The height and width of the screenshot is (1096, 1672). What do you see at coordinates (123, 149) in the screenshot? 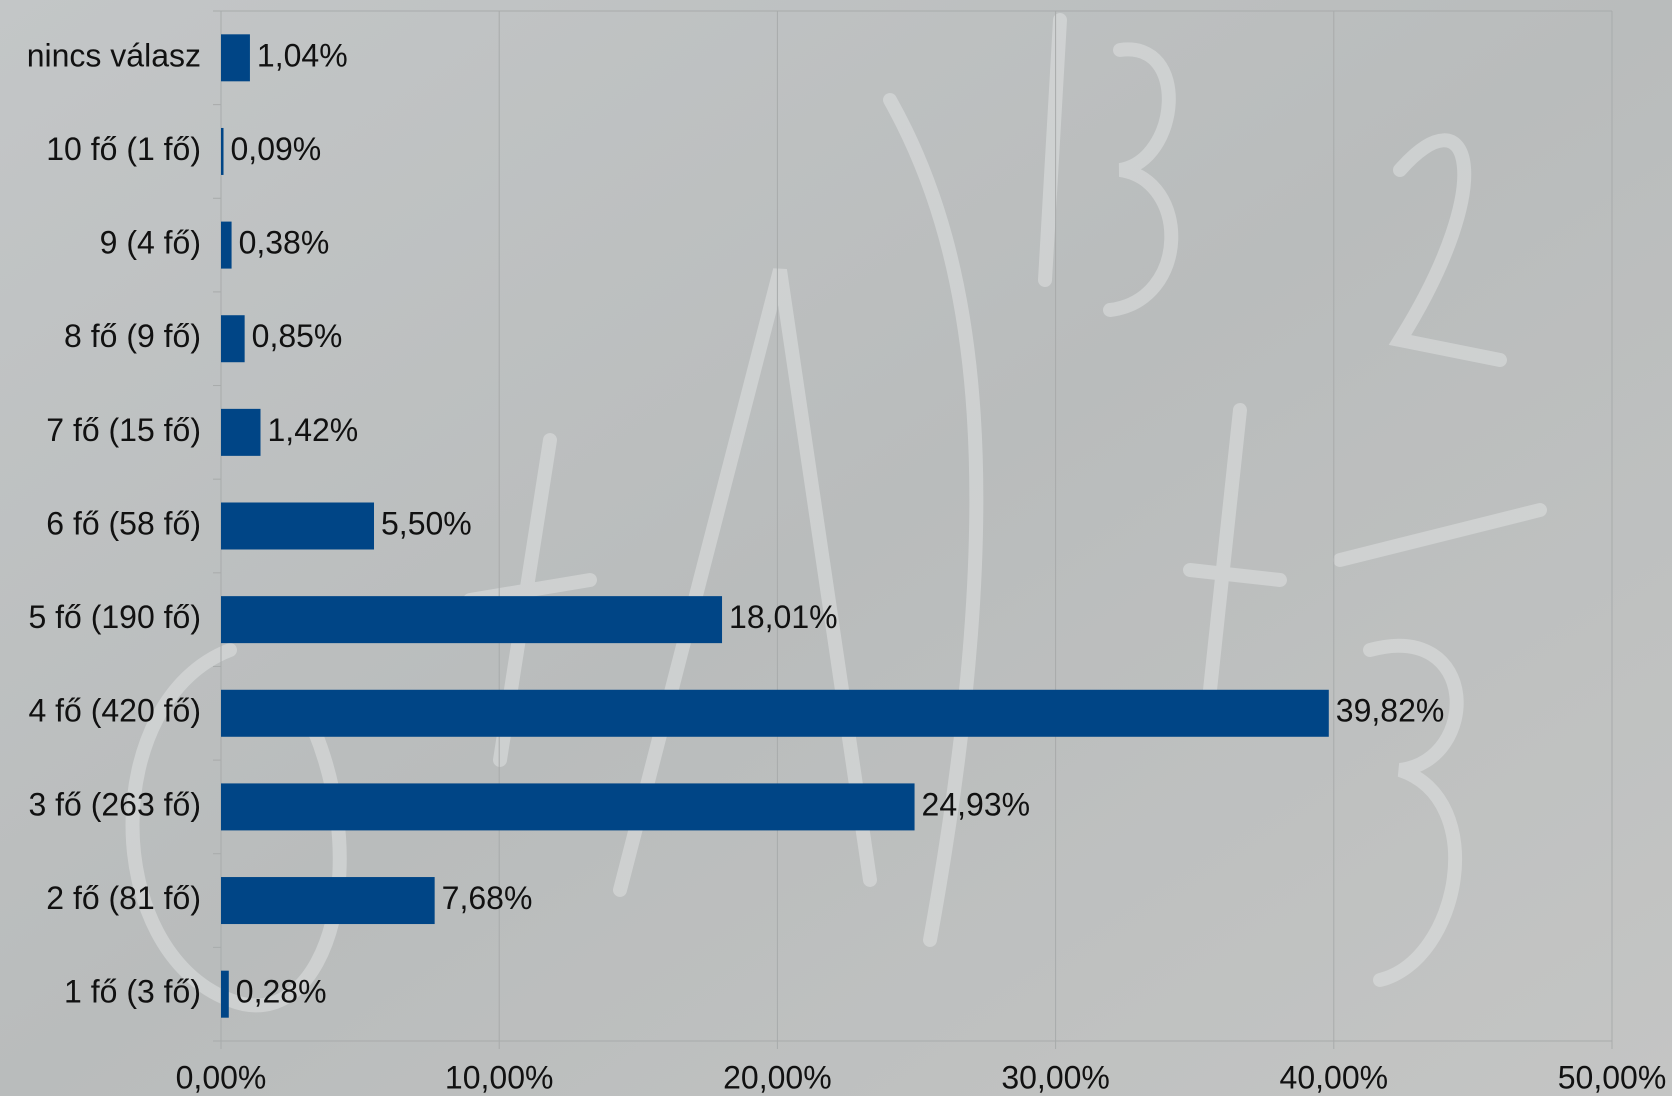
I see `y-tick-label: 10 fő (1 fő)` at bounding box center [123, 149].